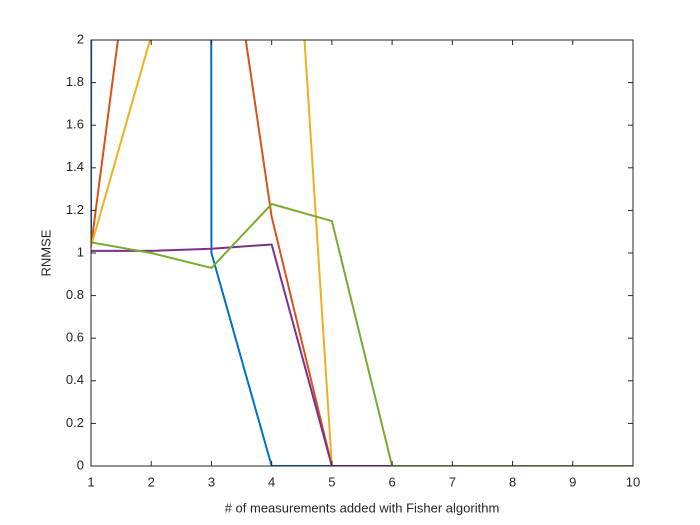 The height and width of the screenshot is (525, 700). What do you see at coordinates (211, 481) in the screenshot?
I see `x-tick-label: 3` at bounding box center [211, 481].